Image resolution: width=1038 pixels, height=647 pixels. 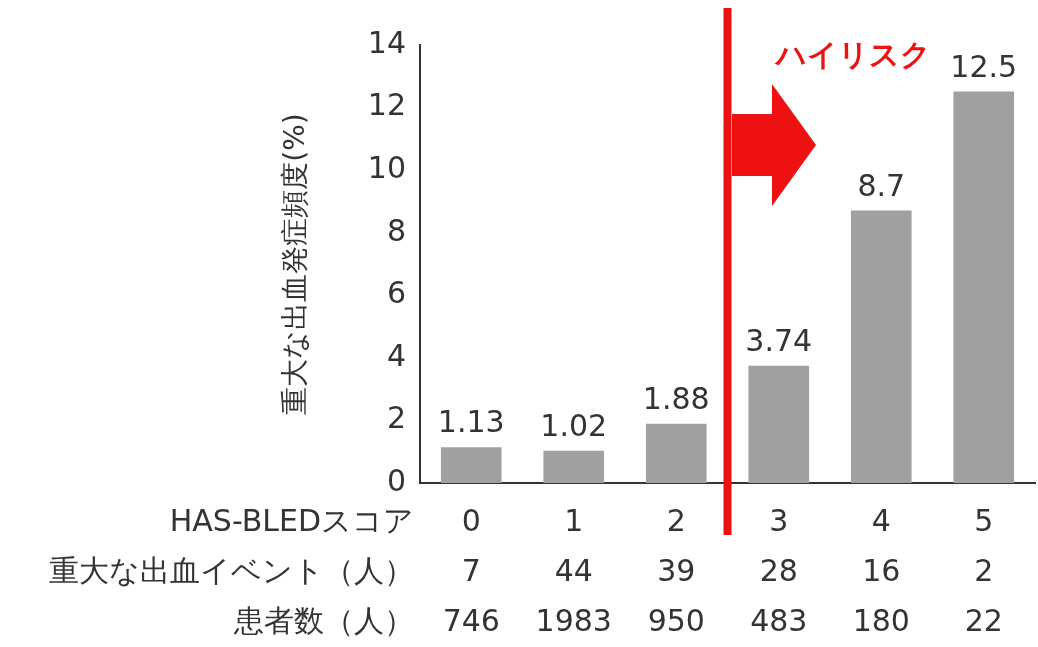 I want to click on text: 患者数（人）, so click(x=323, y=620).